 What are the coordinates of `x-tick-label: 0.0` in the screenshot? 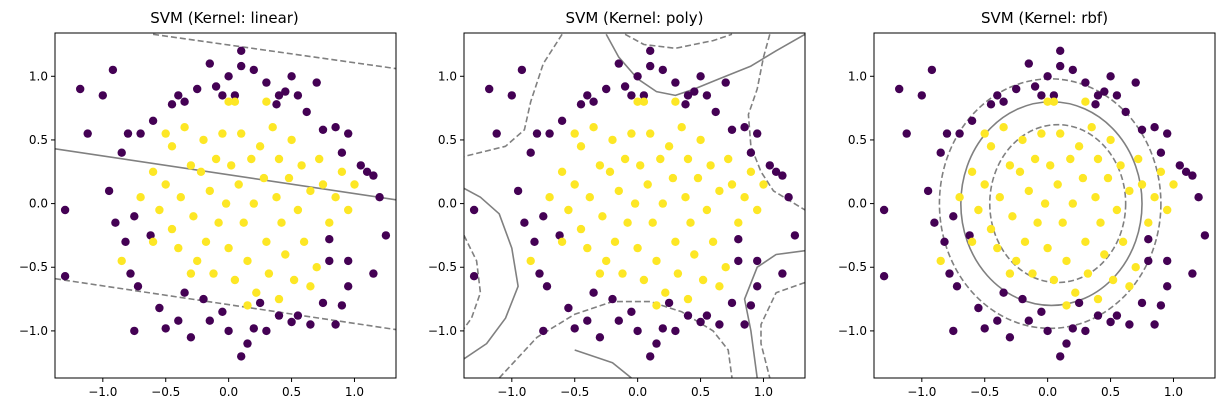 It's located at (1047, 392).